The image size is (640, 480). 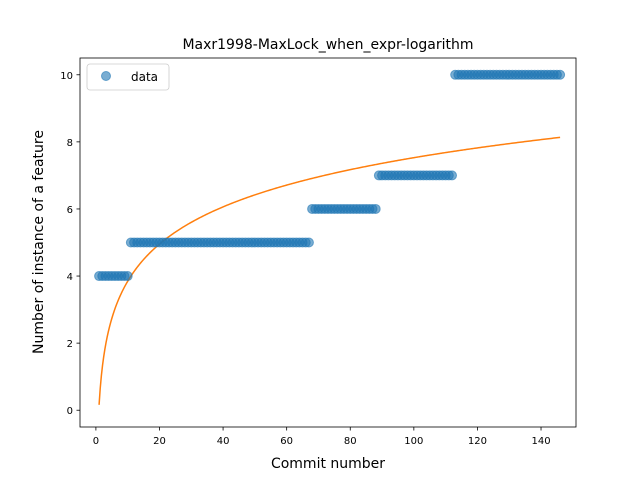 What do you see at coordinates (159, 441) in the screenshot?
I see `x-tick-label: 20` at bounding box center [159, 441].